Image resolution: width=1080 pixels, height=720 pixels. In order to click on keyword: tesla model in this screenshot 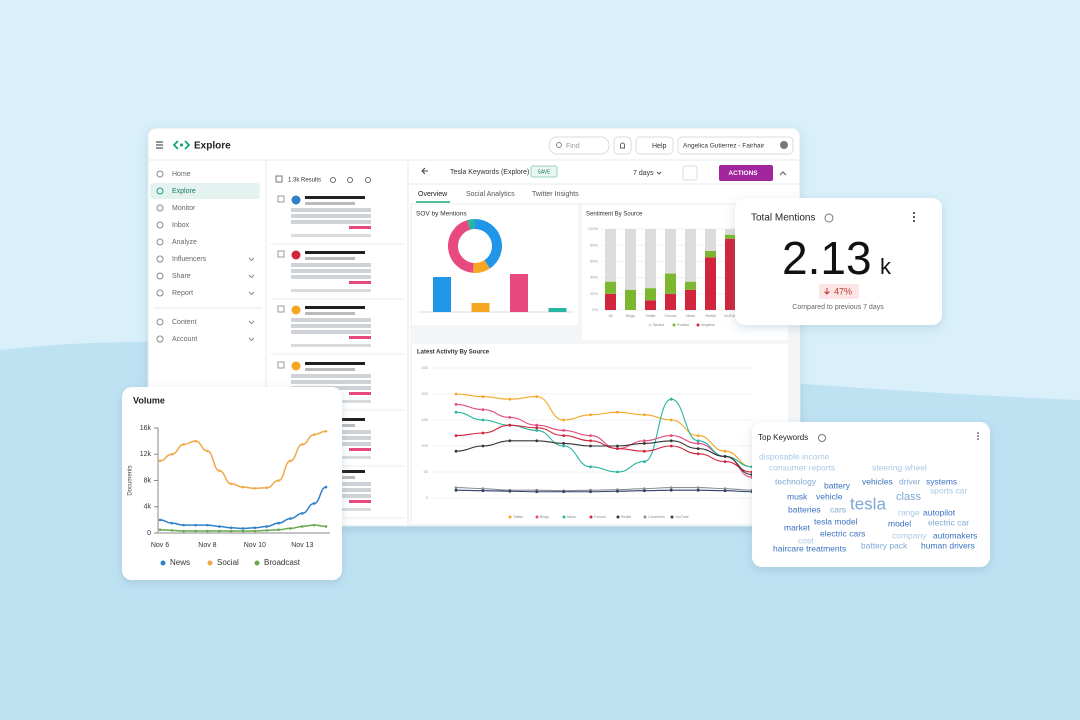, I will do `click(836, 521)`.